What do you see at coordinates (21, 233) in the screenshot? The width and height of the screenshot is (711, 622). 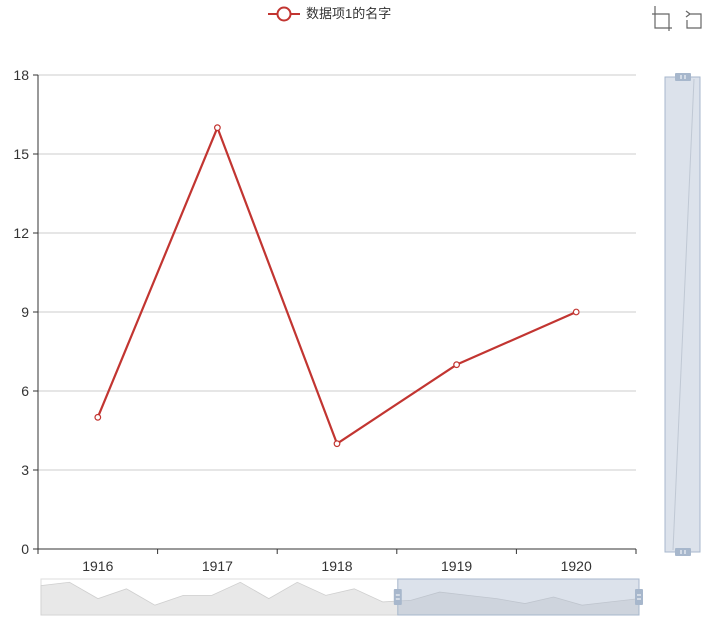 I see `y-tick-label: 12` at bounding box center [21, 233].